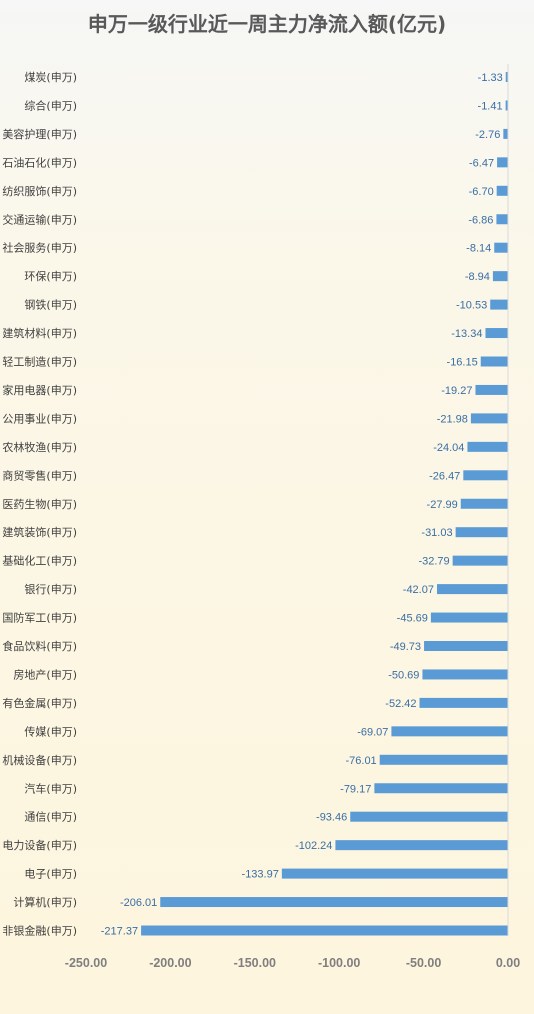 This screenshot has width=534, height=1014. What do you see at coordinates (478, 249) in the screenshot?
I see `data-label: -8.14` at bounding box center [478, 249].